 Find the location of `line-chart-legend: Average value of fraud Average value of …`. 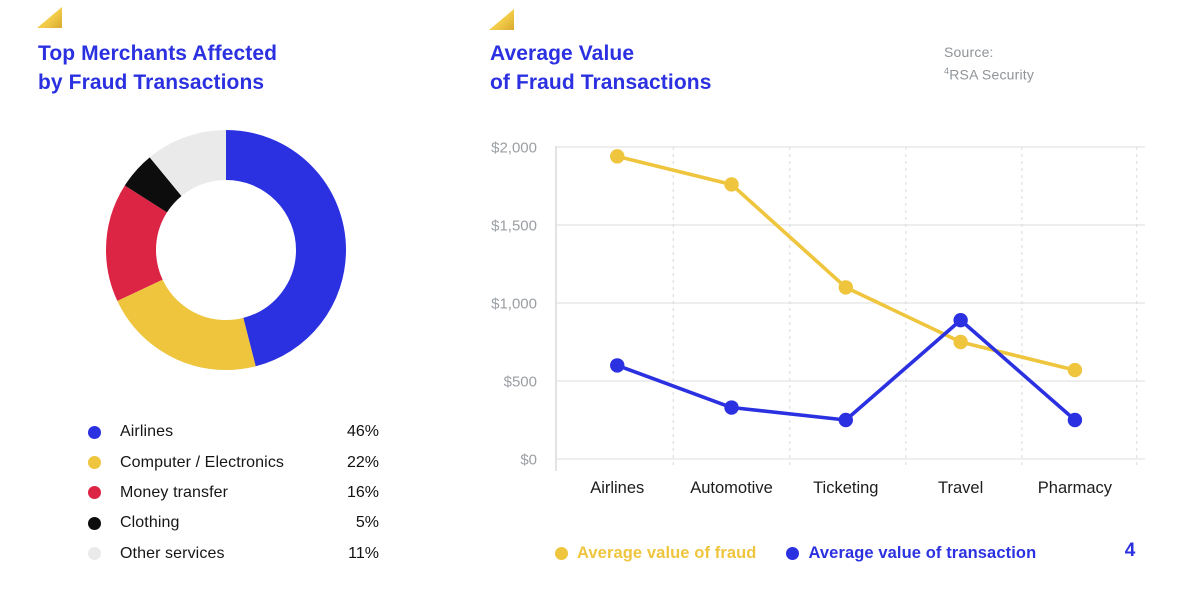

line-chart-legend: Average value of fraud Average value of … is located at coordinates (795, 553).